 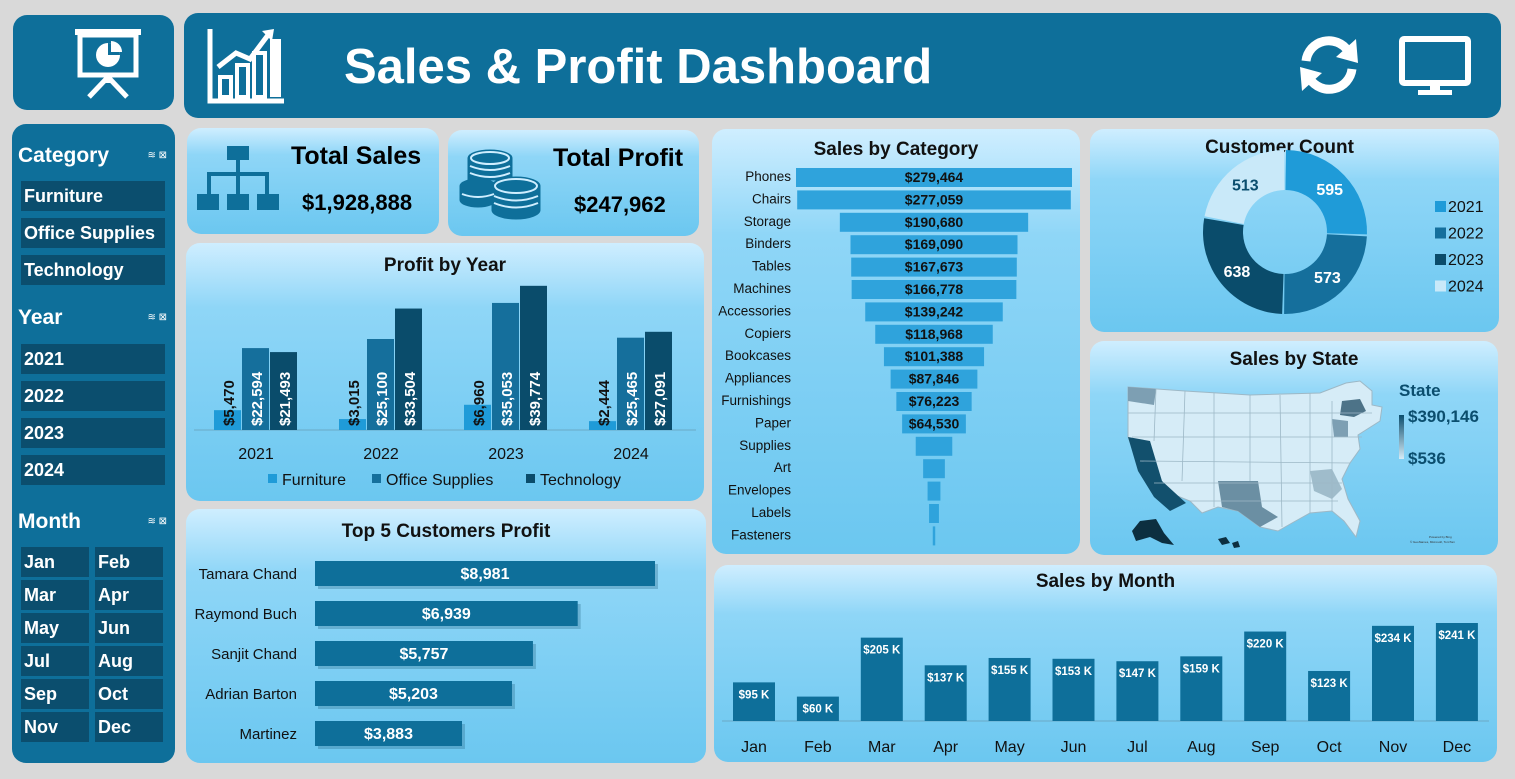 I want to click on slicer-item-jul: Jul, so click(x=55, y=661).